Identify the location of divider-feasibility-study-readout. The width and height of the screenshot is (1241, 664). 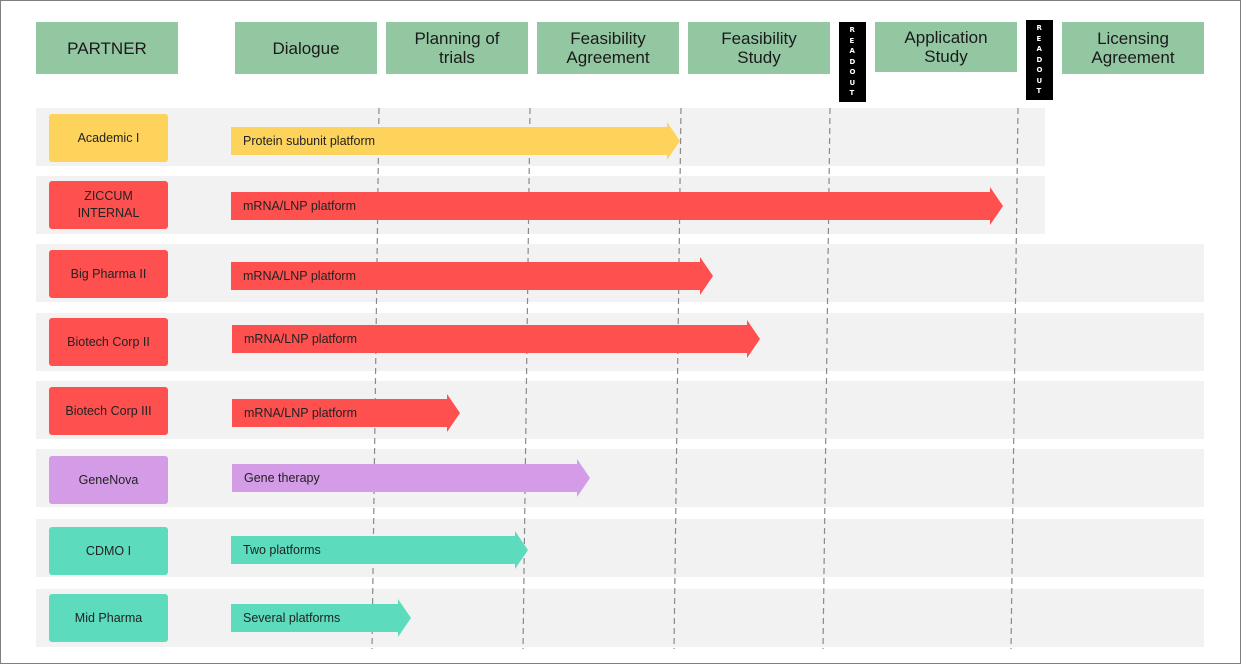
(826, 378).